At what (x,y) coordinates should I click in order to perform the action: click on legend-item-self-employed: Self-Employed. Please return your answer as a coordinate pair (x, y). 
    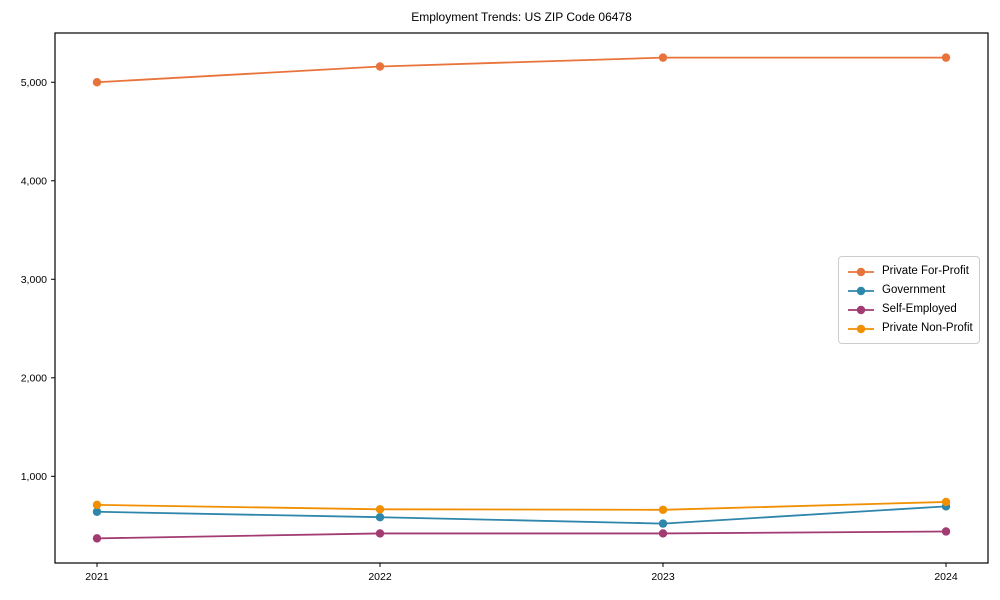
    Looking at the image, I should click on (909, 309).